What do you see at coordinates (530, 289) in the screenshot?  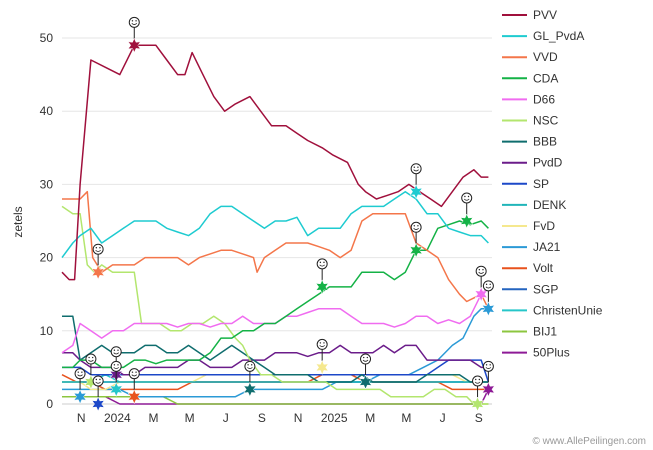 I see `legend-item: SGP` at bounding box center [530, 289].